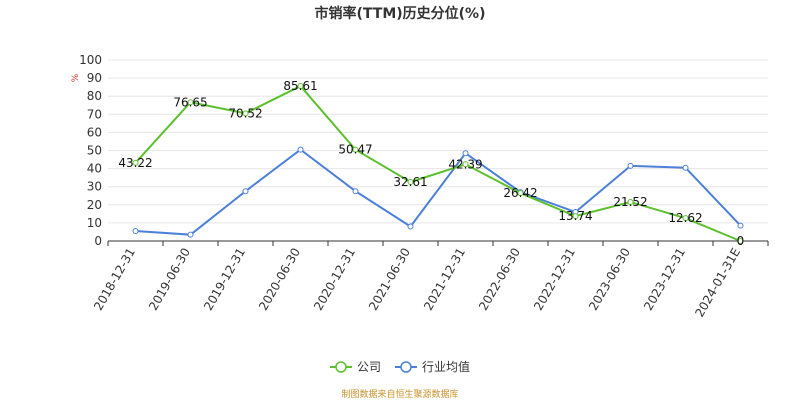 The width and height of the screenshot is (800, 400). I want to click on data-label: 13.74, so click(575, 216).